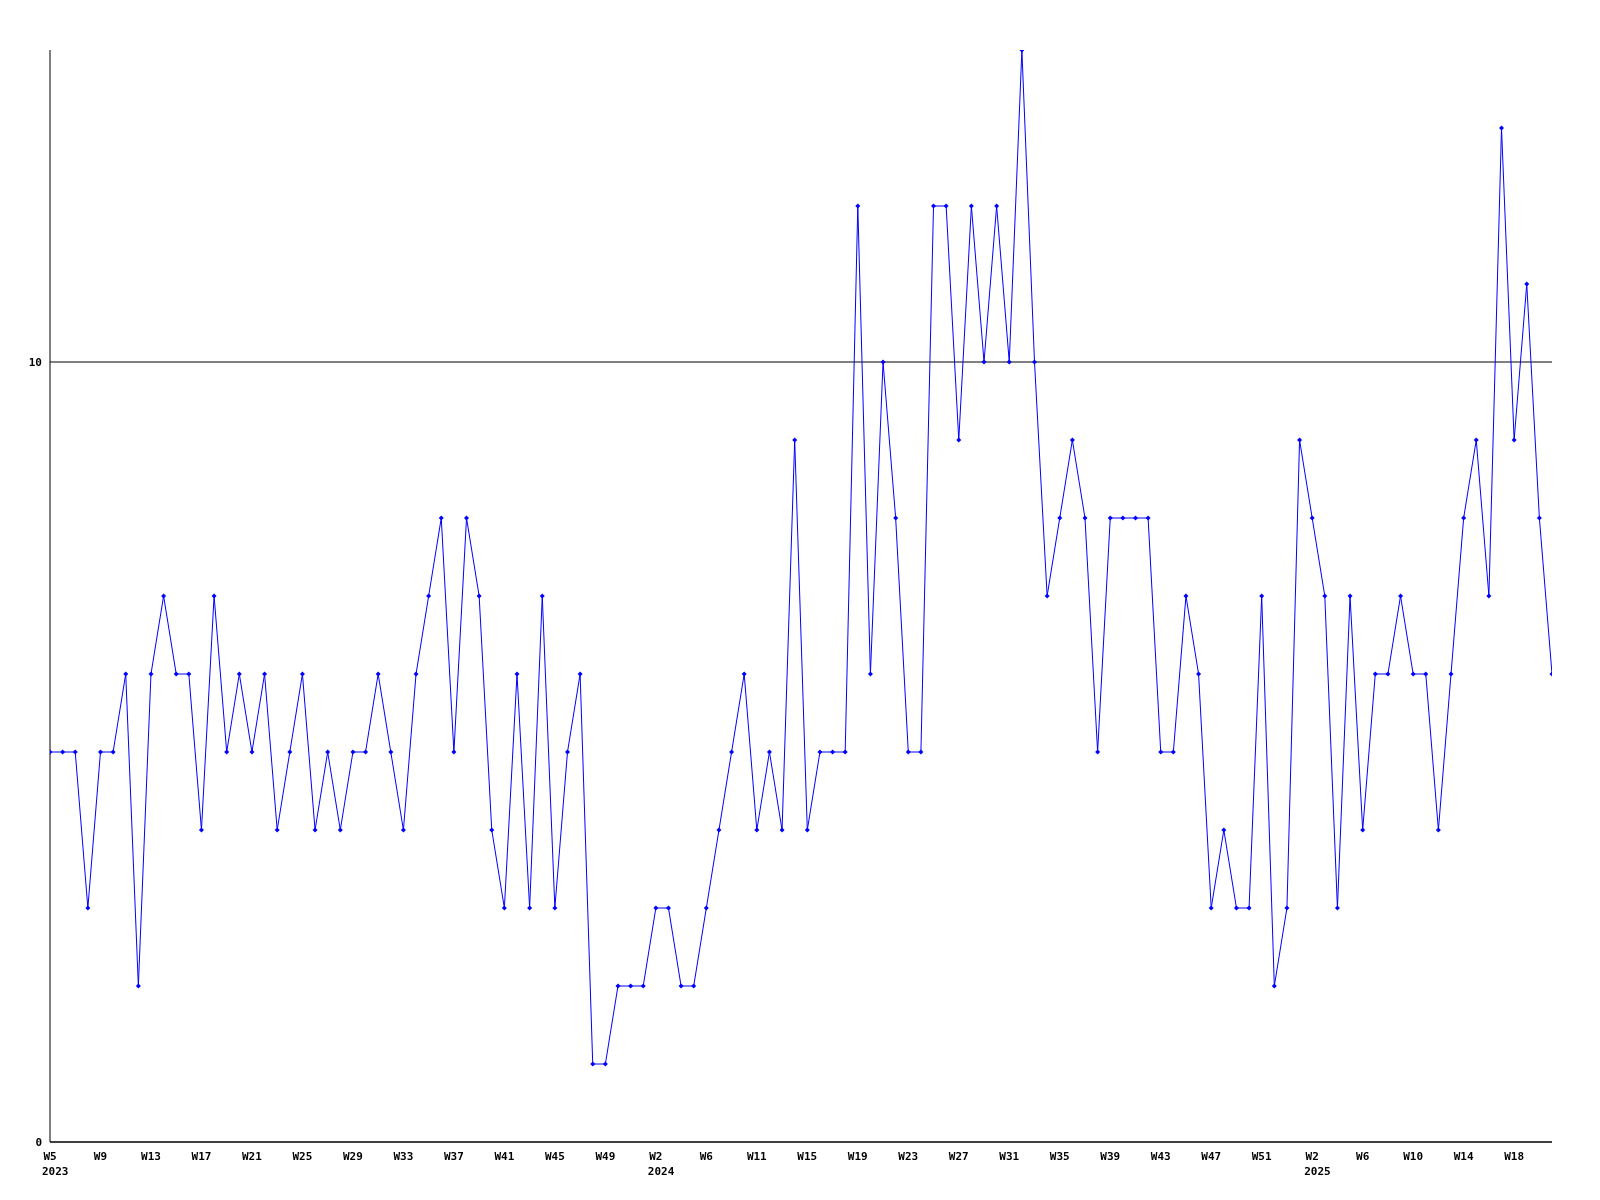 This screenshot has height=1200, width=1600. Describe the element at coordinates (1059, 1156) in the screenshot. I see `x-tick-label: W35` at that location.